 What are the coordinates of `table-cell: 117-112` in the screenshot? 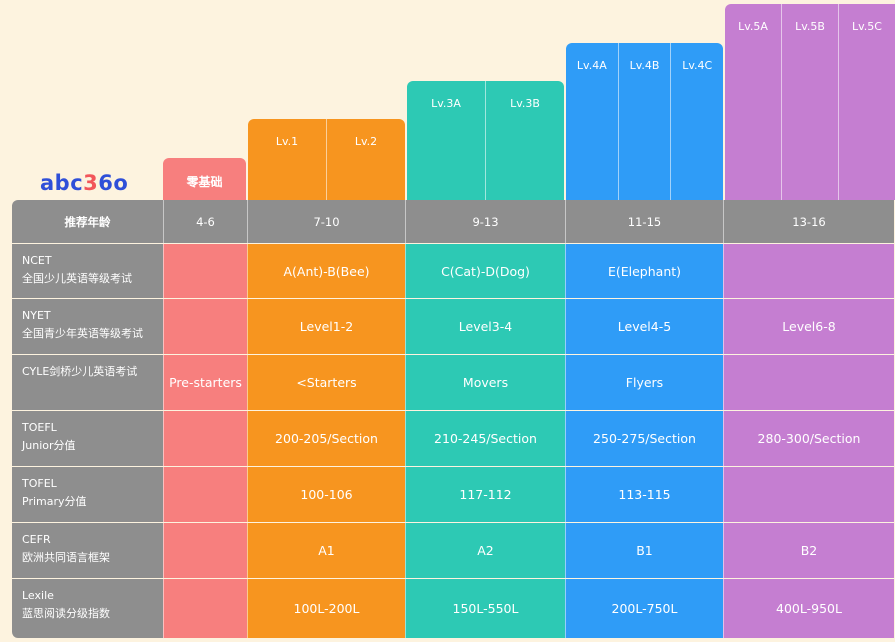 It's located at (485, 494).